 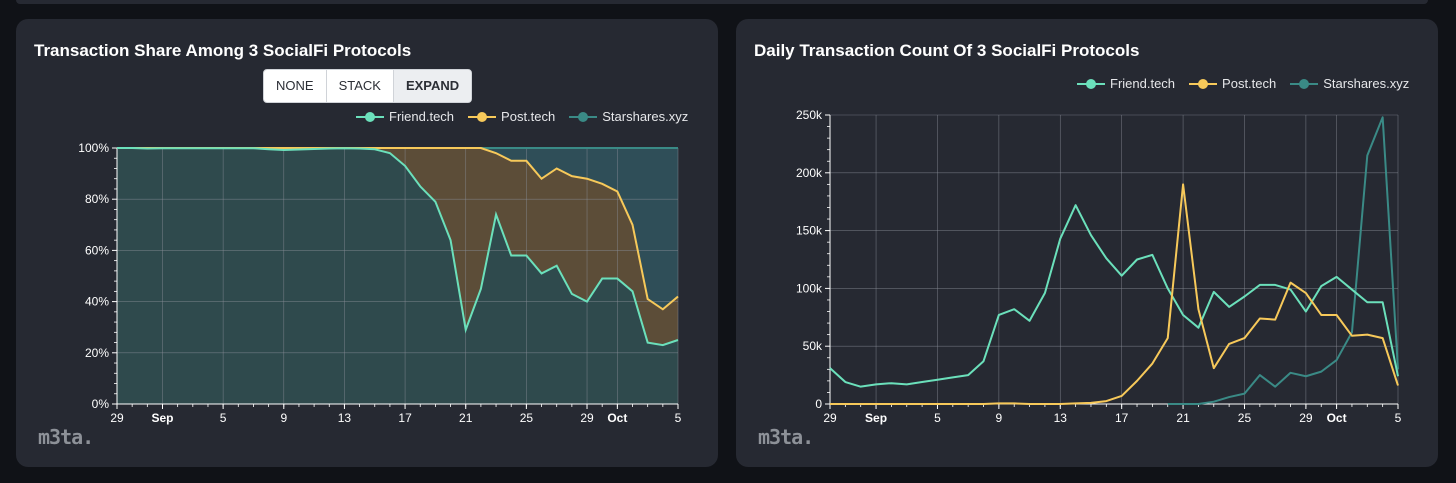 I want to click on y-tick-label: 80%, so click(x=97, y=199).